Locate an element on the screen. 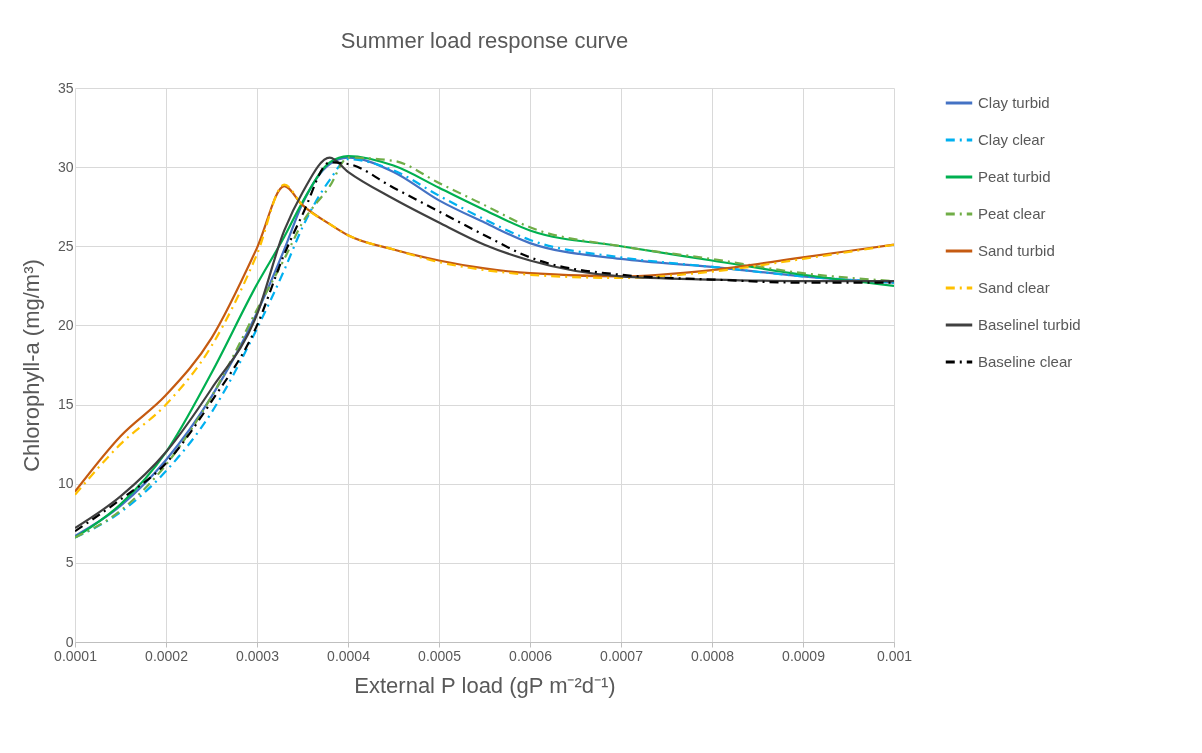  legend-label: Clay turbid is located at coordinates (1014, 102).